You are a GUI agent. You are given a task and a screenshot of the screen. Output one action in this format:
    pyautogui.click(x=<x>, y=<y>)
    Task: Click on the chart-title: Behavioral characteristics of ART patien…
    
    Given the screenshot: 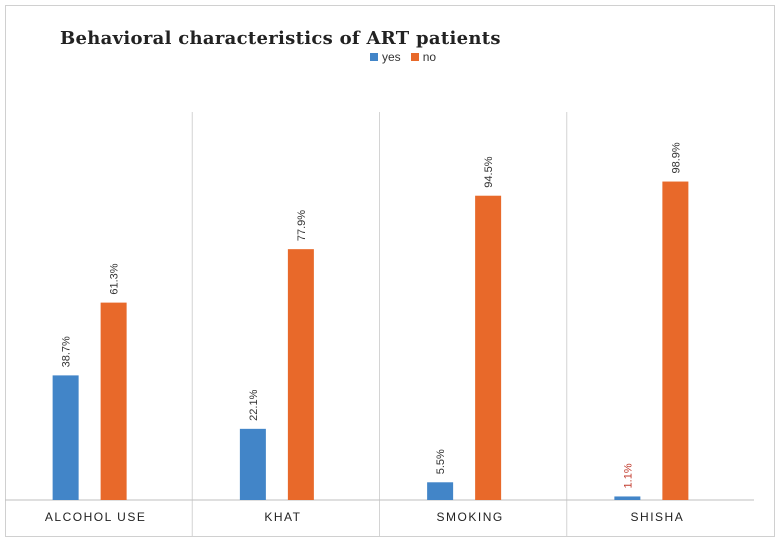 What is the action you would take?
    pyautogui.click(x=280, y=38)
    